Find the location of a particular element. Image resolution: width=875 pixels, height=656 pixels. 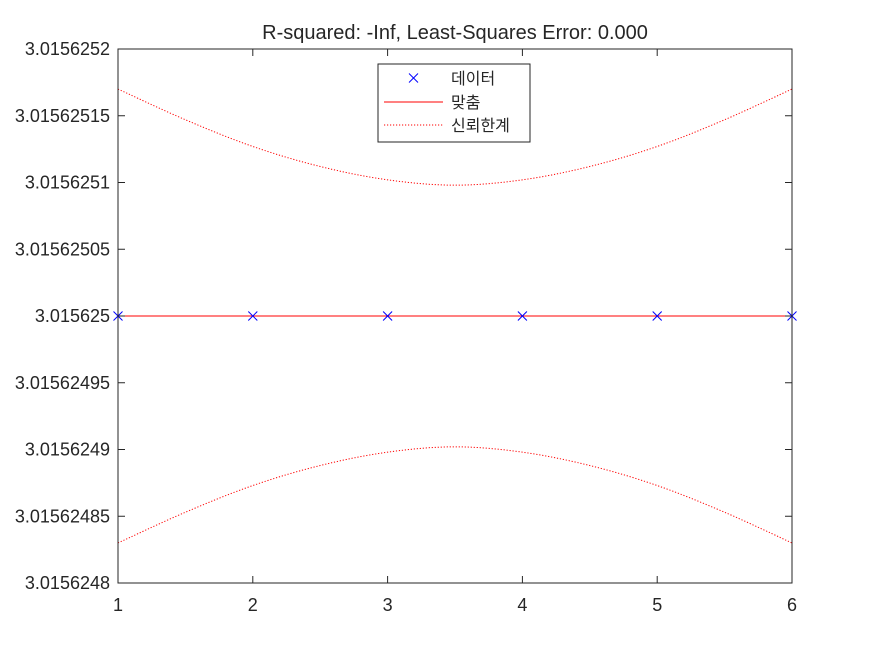

x-tick-label: 5 is located at coordinates (657, 605).